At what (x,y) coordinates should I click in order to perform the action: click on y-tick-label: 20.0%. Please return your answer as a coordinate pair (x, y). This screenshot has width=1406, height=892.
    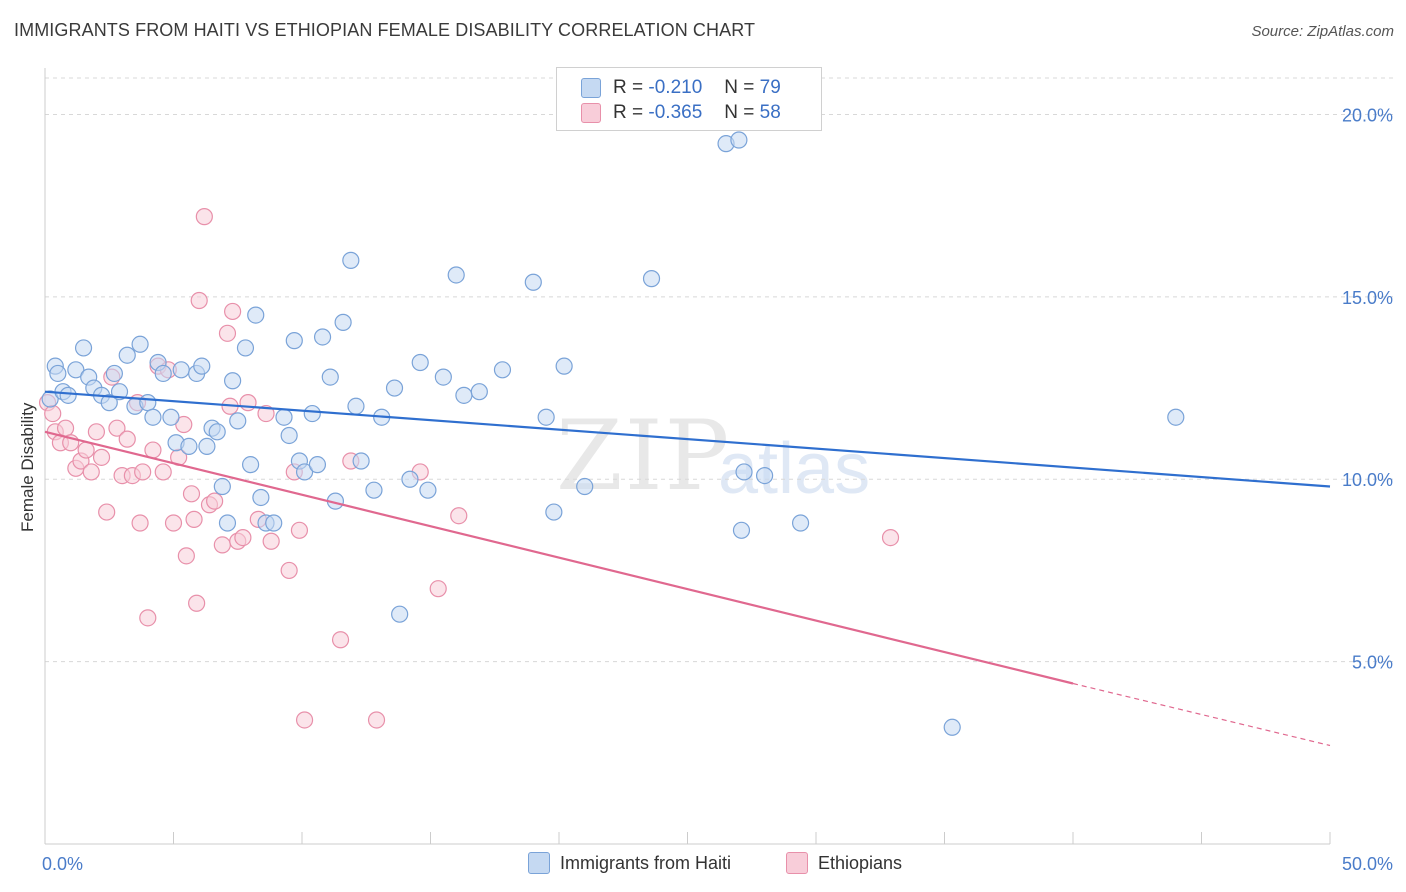
    Looking at the image, I should click on (1367, 115).